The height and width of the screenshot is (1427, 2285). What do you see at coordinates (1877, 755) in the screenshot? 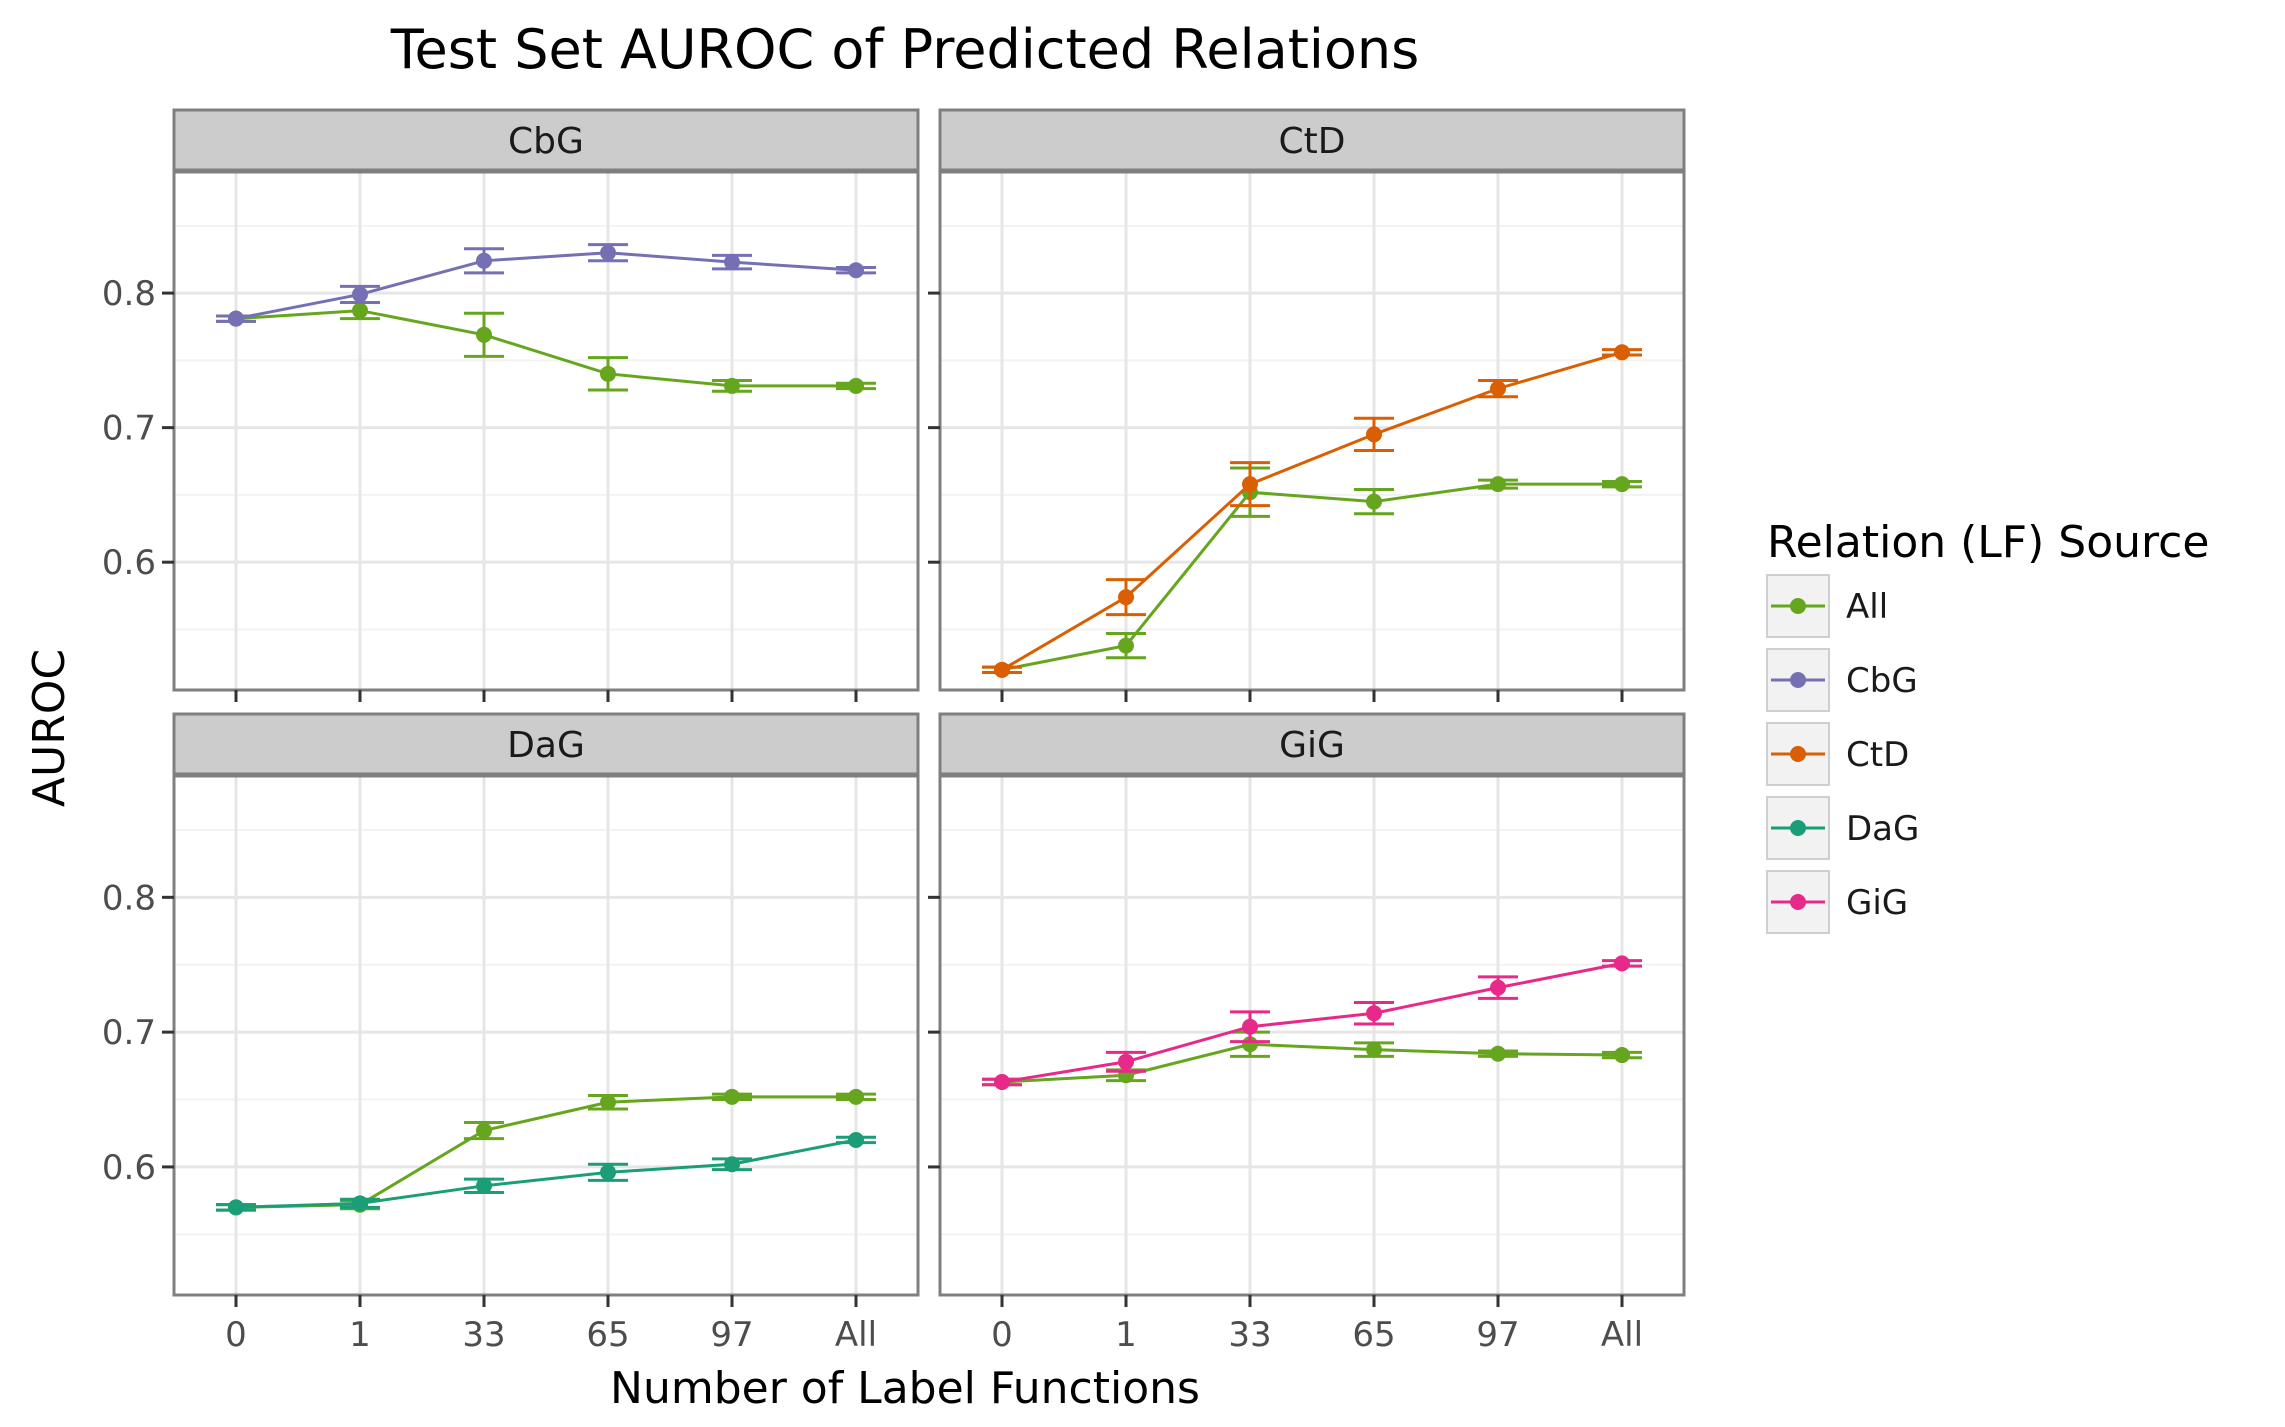
I see `legend-entry-label: CtD` at bounding box center [1877, 755].